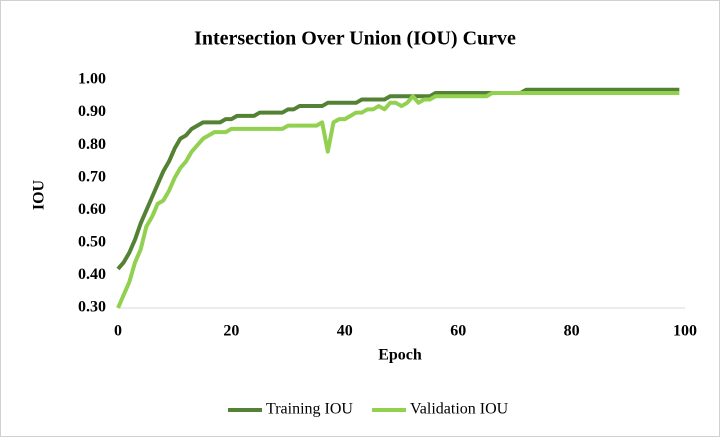  What do you see at coordinates (345, 331) in the screenshot?
I see `x-tick-label: 40` at bounding box center [345, 331].